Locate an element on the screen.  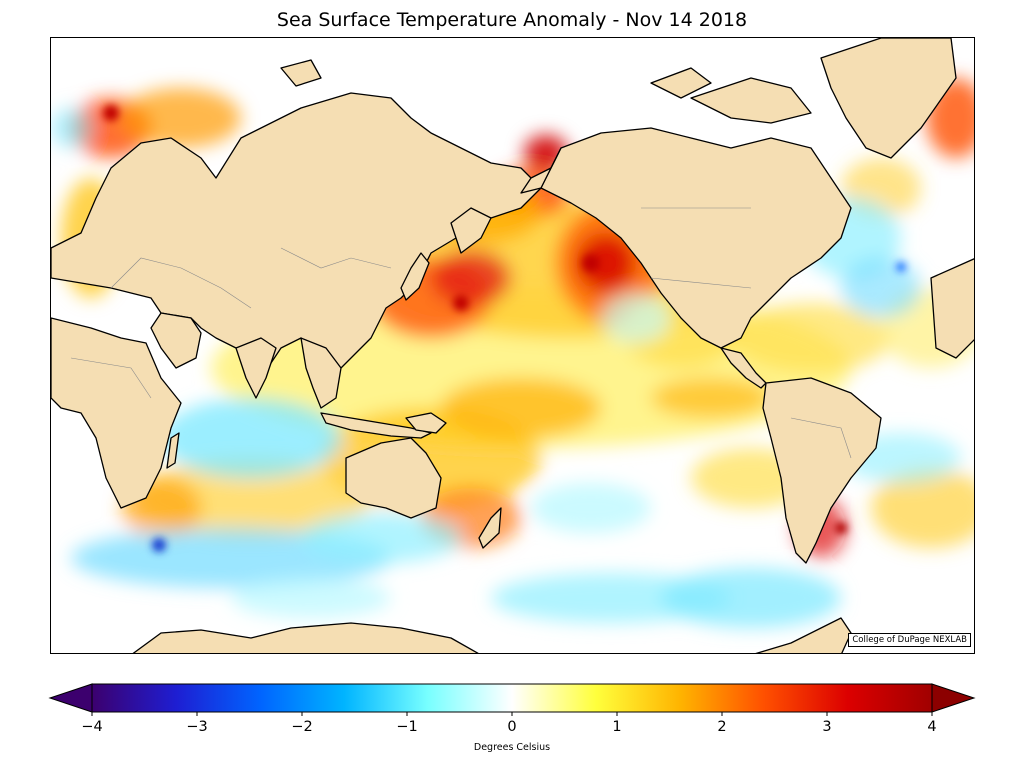
svalbard is located at coordinates (301, 73).